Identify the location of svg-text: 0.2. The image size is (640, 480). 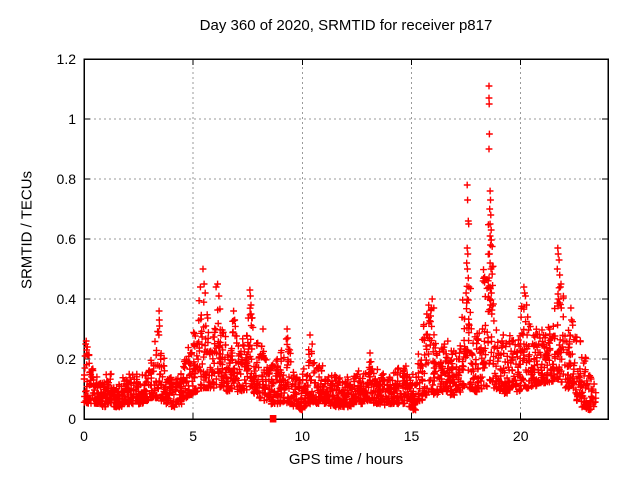
(67, 359).